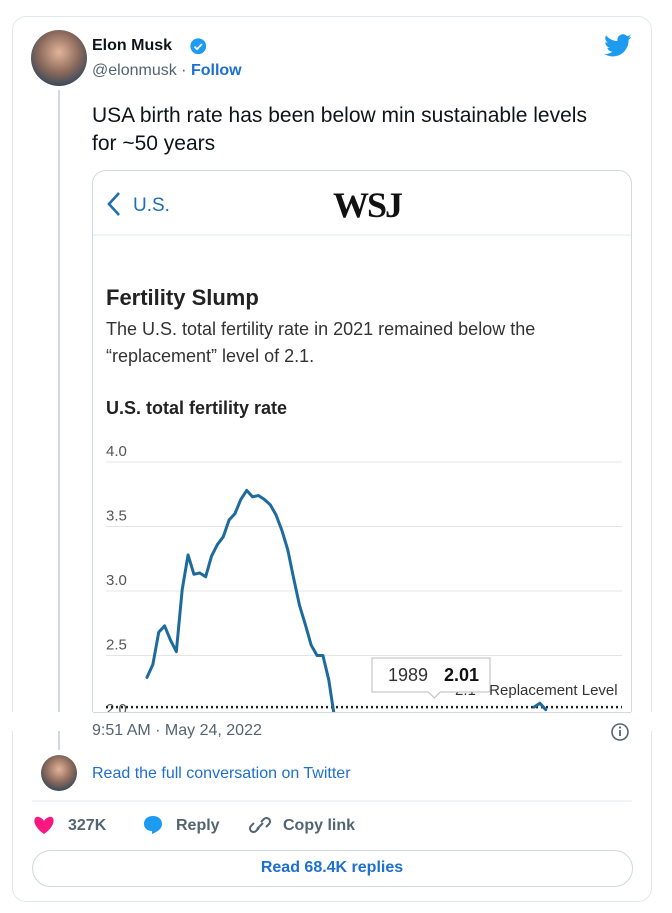 The image size is (672, 913). What do you see at coordinates (59, 773) in the screenshot?
I see `avatar-small` at bounding box center [59, 773].